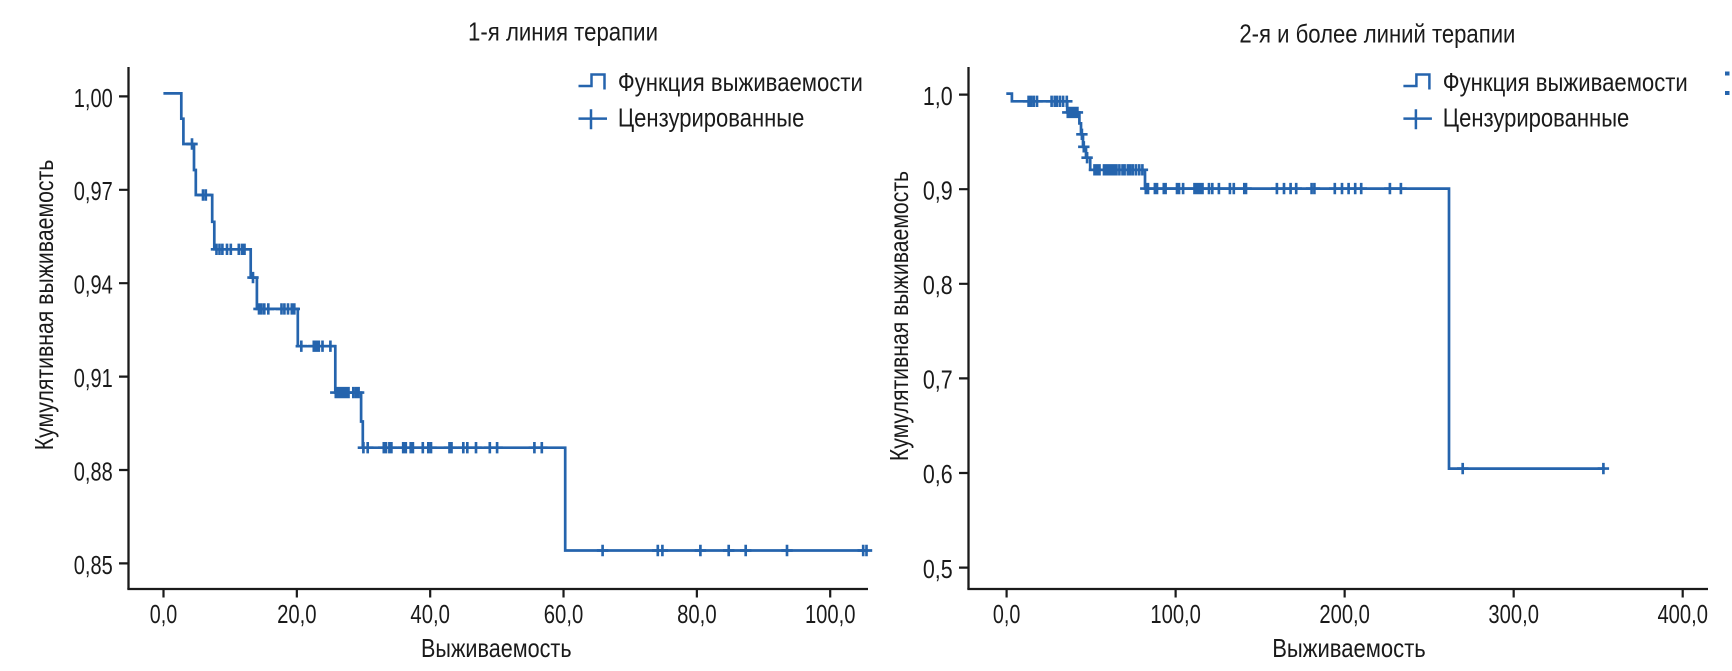  What do you see at coordinates (938, 474) in the screenshot?
I see `svg-text: 0,6` at bounding box center [938, 474].